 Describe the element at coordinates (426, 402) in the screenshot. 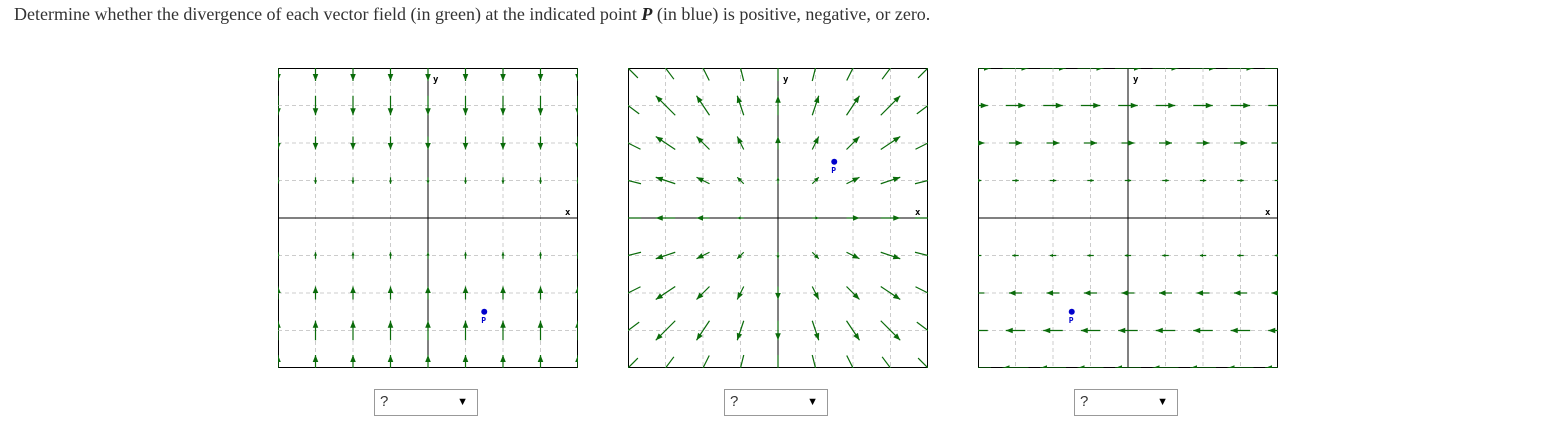

I see `answer-select-1: ? ▼` at that location.